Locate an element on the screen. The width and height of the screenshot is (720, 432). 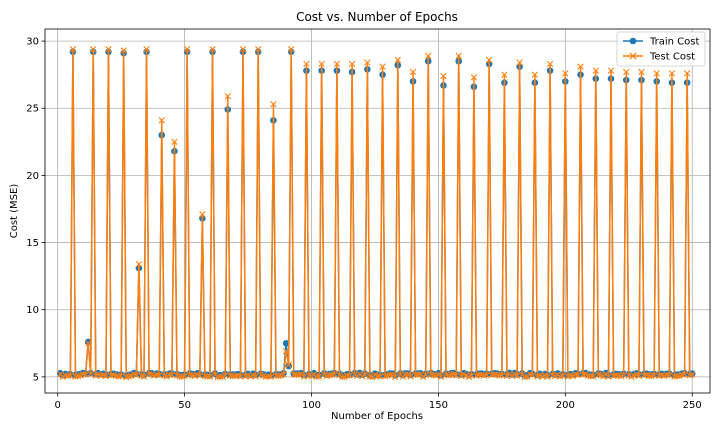
y-tick-label: 25 is located at coordinates (32, 109).